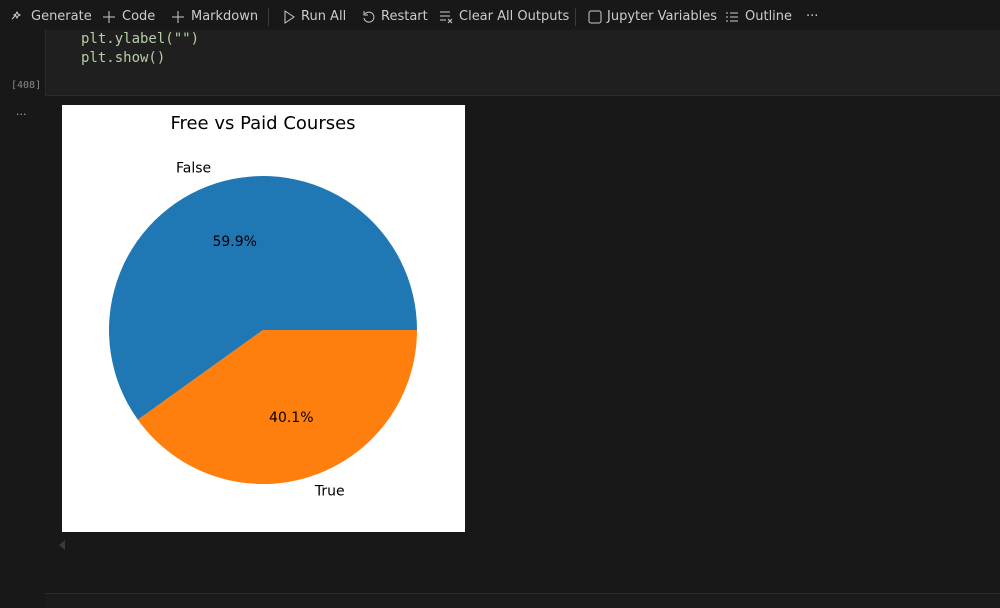 The image size is (1000, 608). I want to click on code-line: plt.ylabel(""), so click(140, 39).